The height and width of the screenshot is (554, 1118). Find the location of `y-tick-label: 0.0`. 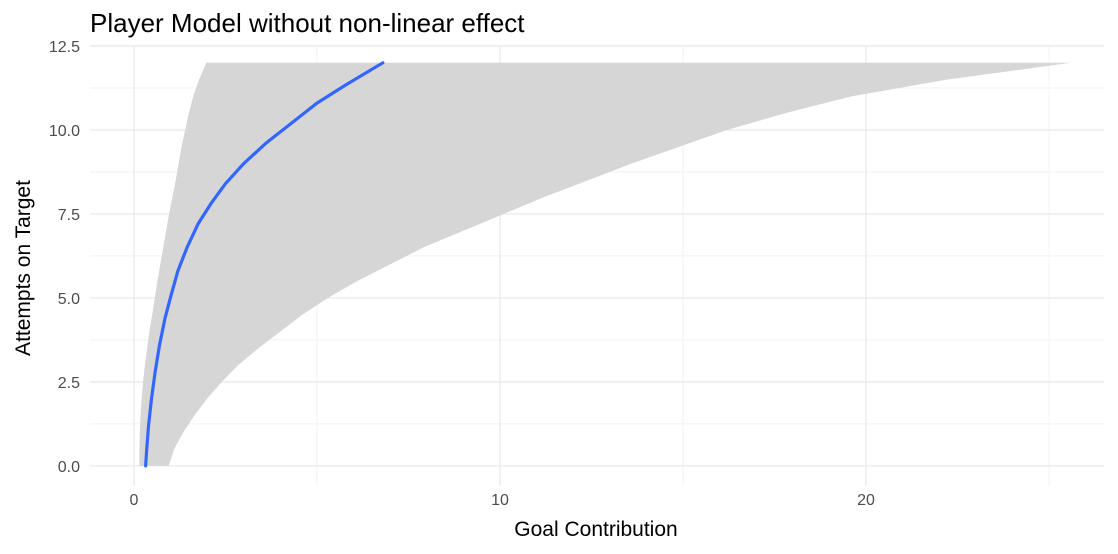

y-tick-label: 0.0 is located at coordinates (69, 467).